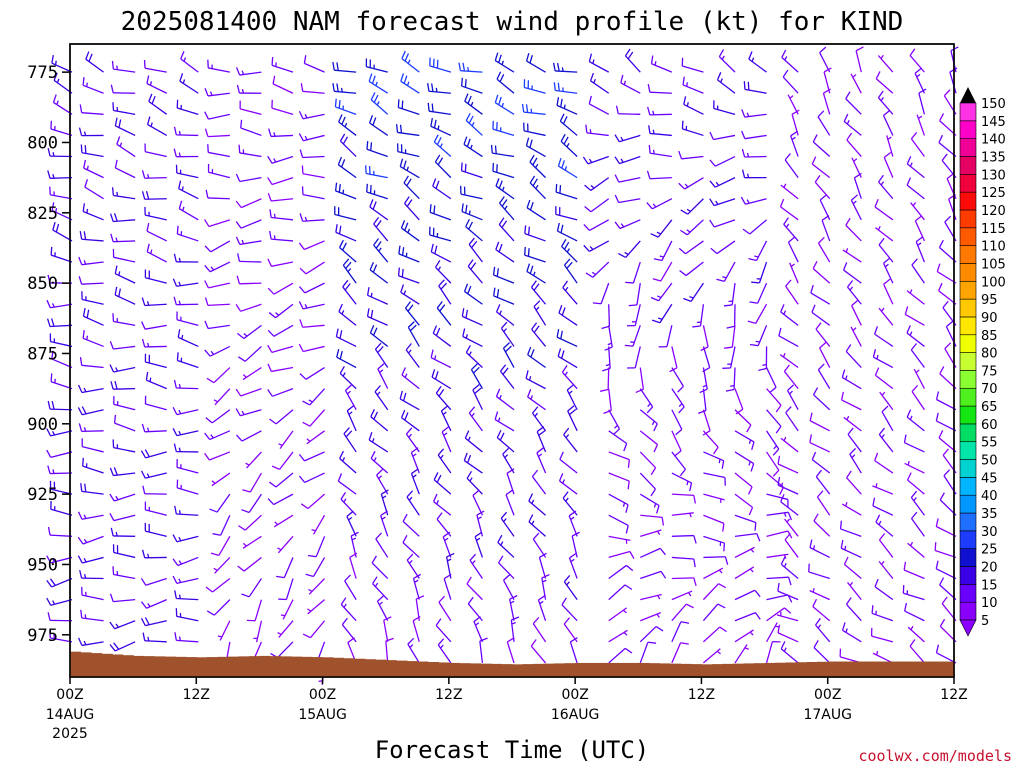 The image size is (1024, 768). I want to click on colorbar-label: 150, so click(993, 104).